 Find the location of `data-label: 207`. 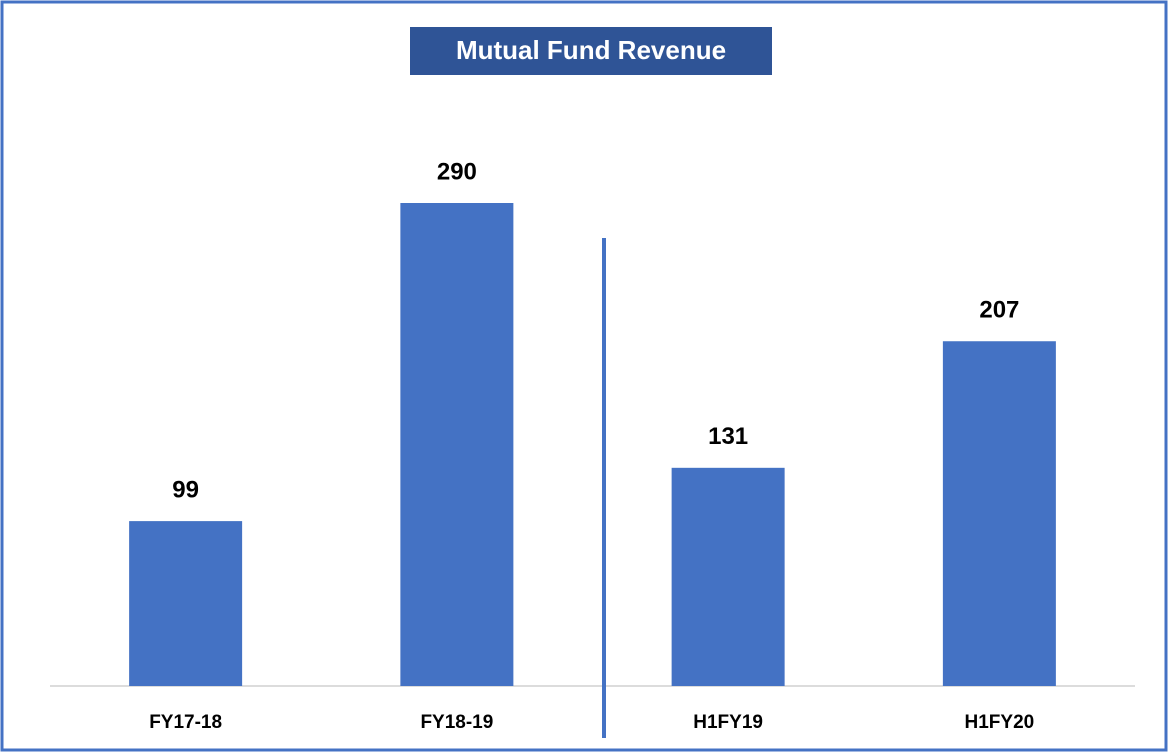

data-label: 207 is located at coordinates (999, 310).